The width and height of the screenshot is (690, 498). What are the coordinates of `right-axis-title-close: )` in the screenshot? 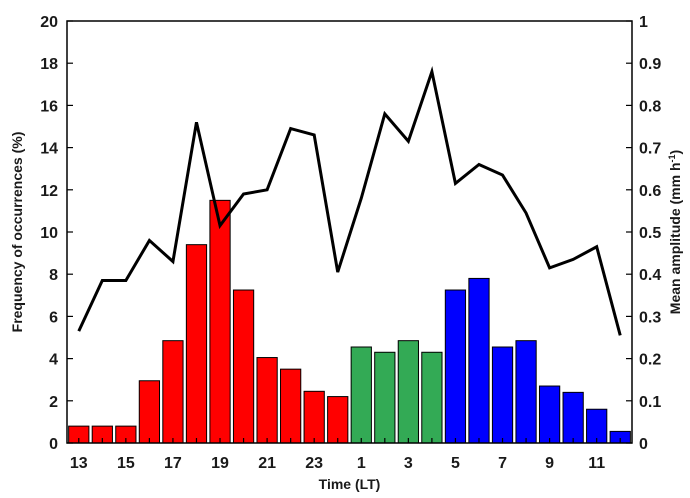 It's located at (675, 152).